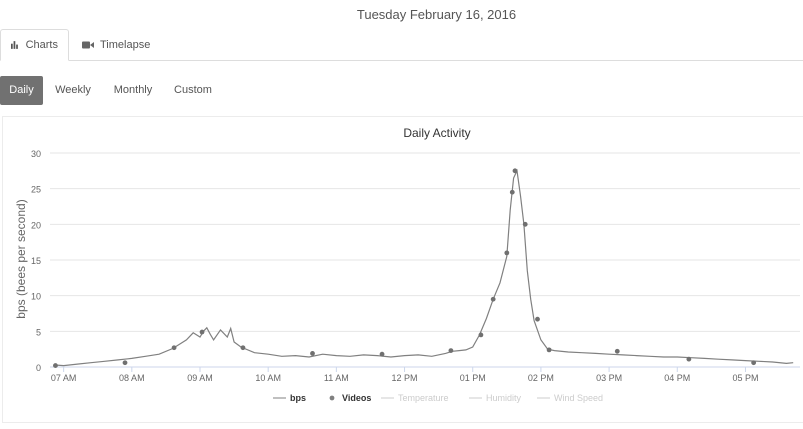 Image resolution: width=803 pixels, height=429 pixels. What do you see at coordinates (133, 90) in the screenshot?
I see `range-monthly-button: Monthly` at bounding box center [133, 90].